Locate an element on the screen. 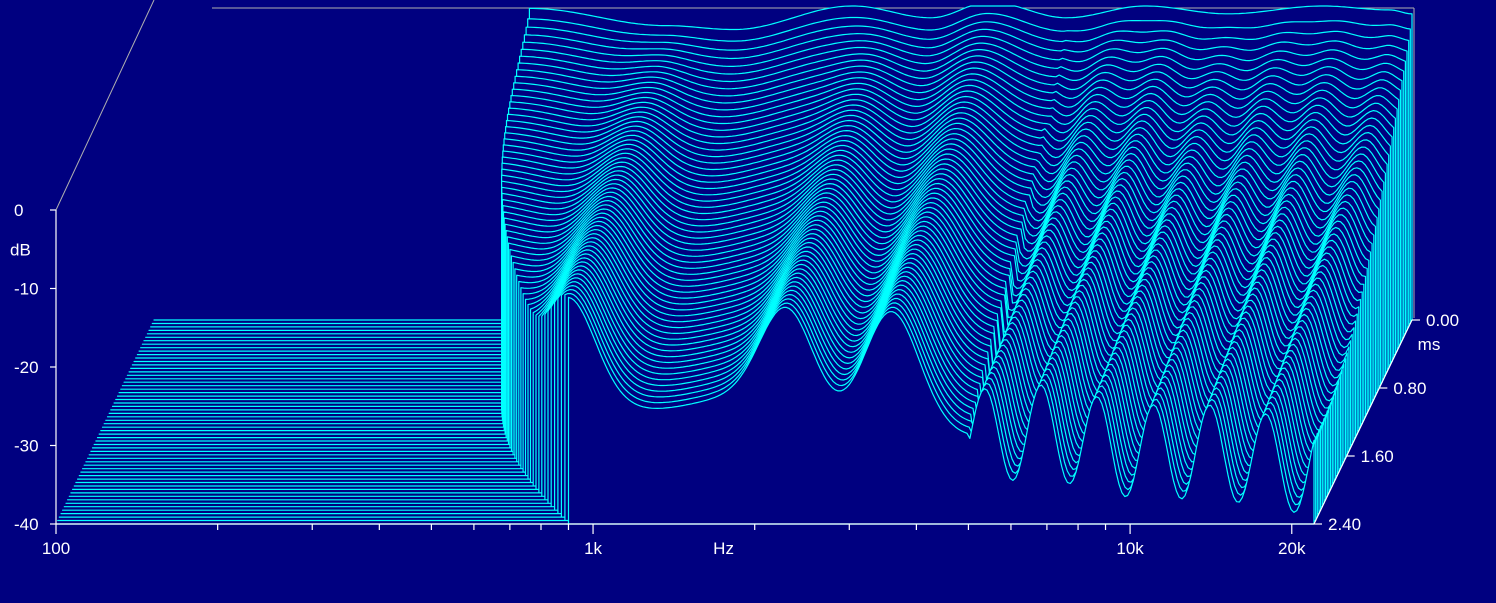 The width and height of the screenshot is (1496, 603). x-tick-label: 100 is located at coordinates (56, 548).